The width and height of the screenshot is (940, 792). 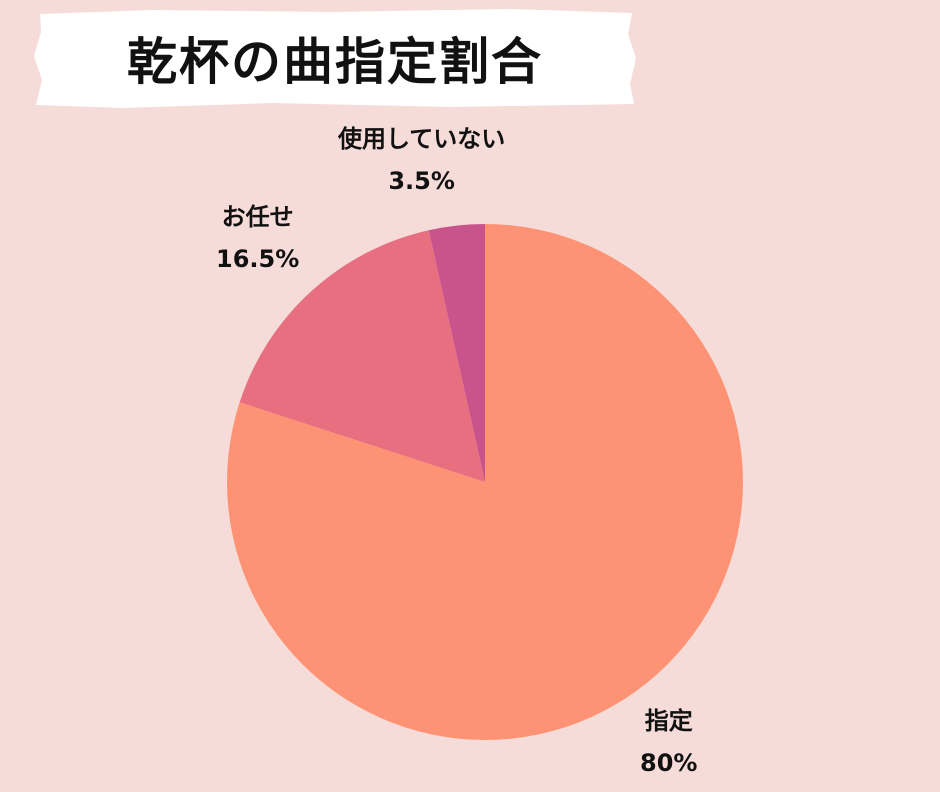 I want to click on pie-slice-not-used, so click(x=456, y=353).